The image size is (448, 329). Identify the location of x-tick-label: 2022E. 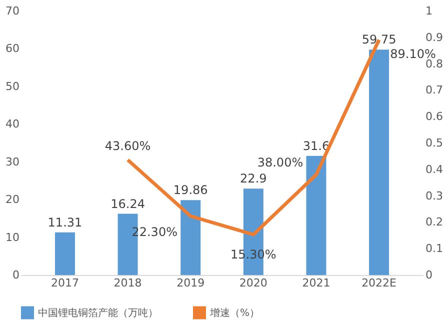
(379, 283).